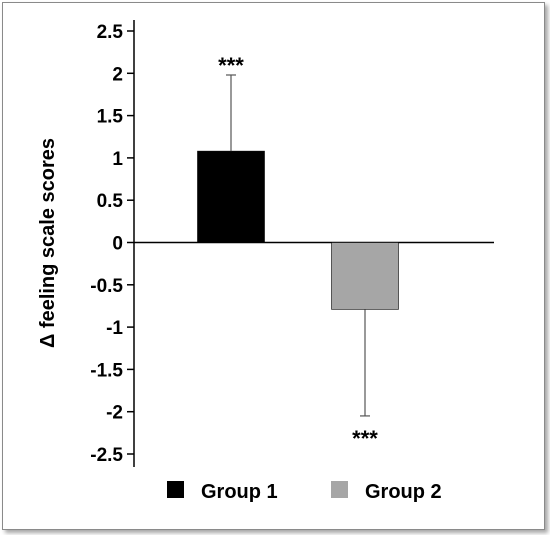  I want to click on legend: Group 1 Group 2, so click(304, 492).